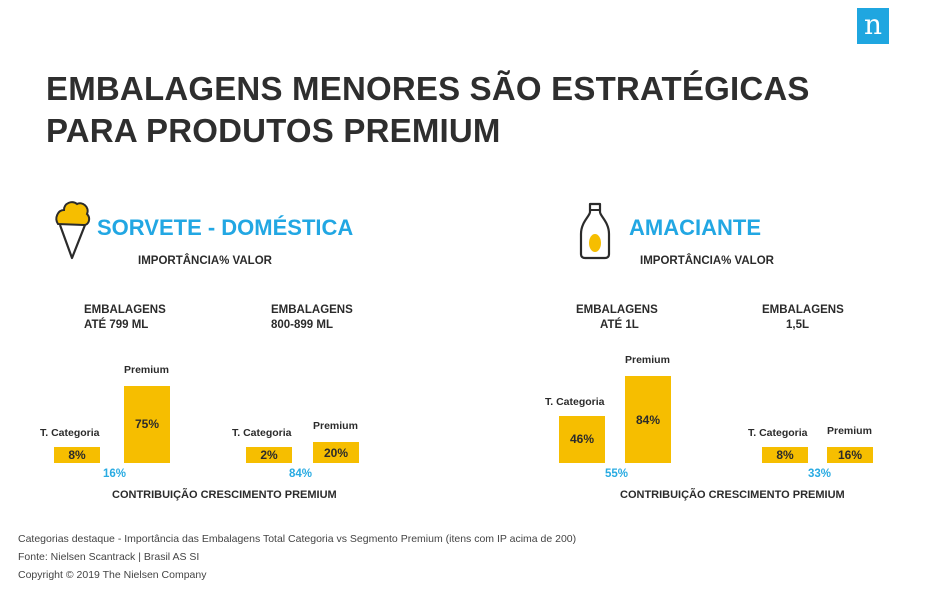  Describe the element at coordinates (873, 26) in the screenshot. I see `nielsen-logo: n` at that location.